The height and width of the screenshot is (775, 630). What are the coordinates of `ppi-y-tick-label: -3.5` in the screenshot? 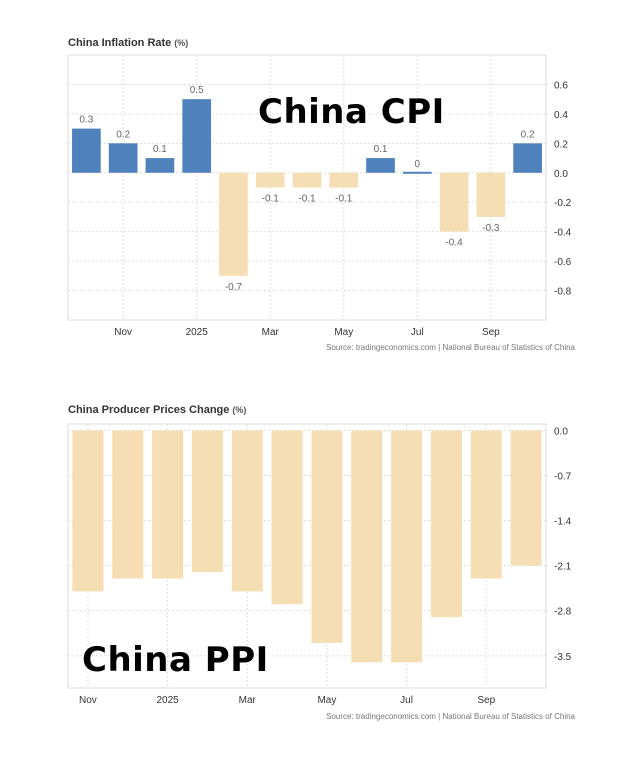 It's located at (563, 657).